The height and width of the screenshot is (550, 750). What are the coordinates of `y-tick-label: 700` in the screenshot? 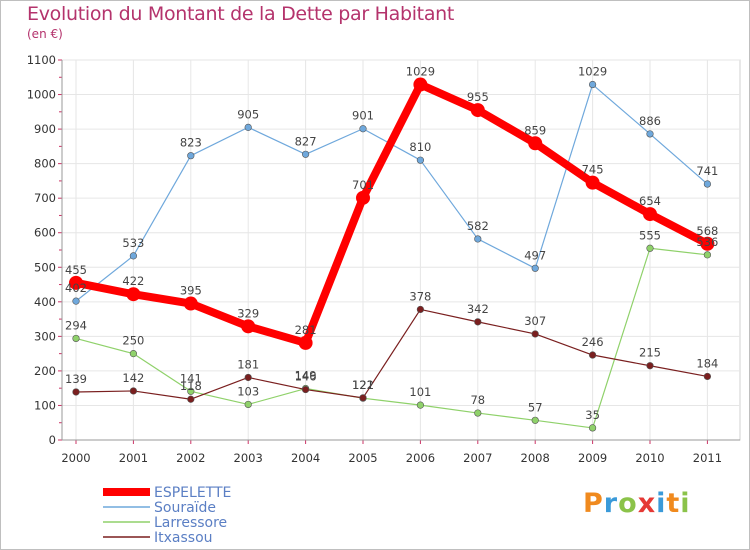 It's located at (45, 198).